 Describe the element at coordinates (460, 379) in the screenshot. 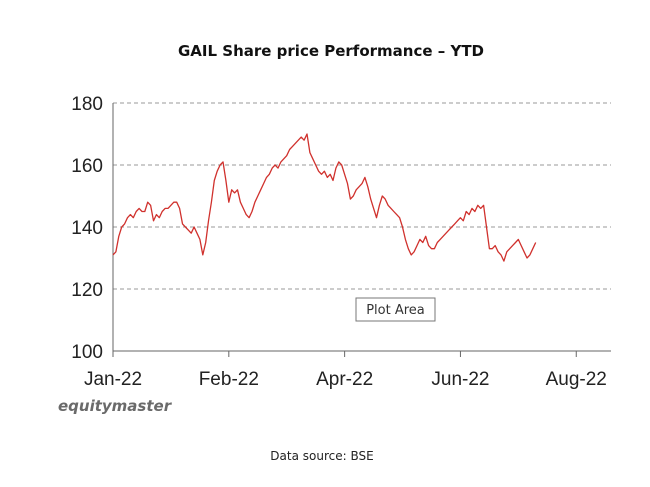

I see `x-tick-label-Jun-22: Jun-22` at that location.